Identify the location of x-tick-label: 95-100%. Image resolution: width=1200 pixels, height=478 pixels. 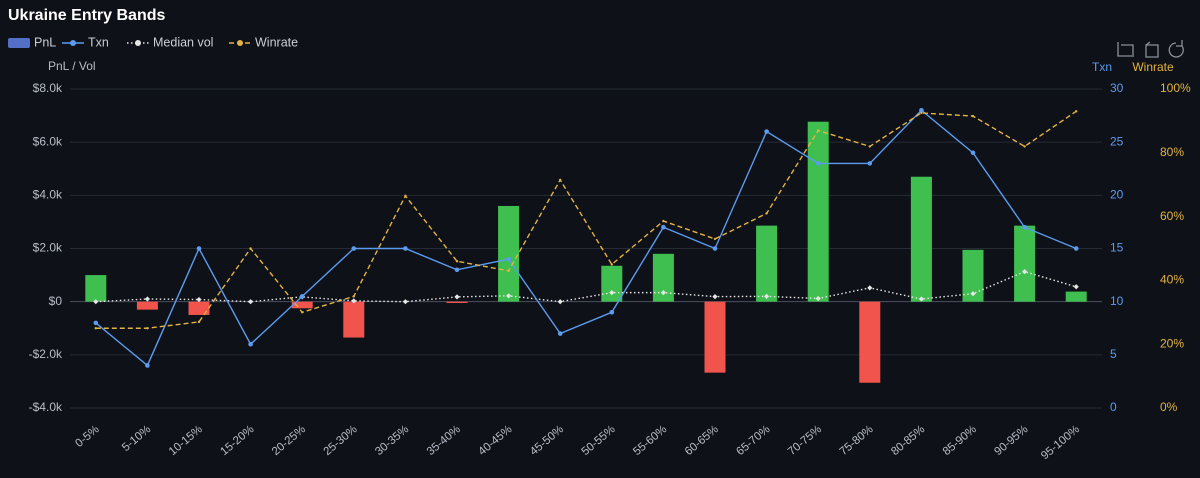
(1060, 442).